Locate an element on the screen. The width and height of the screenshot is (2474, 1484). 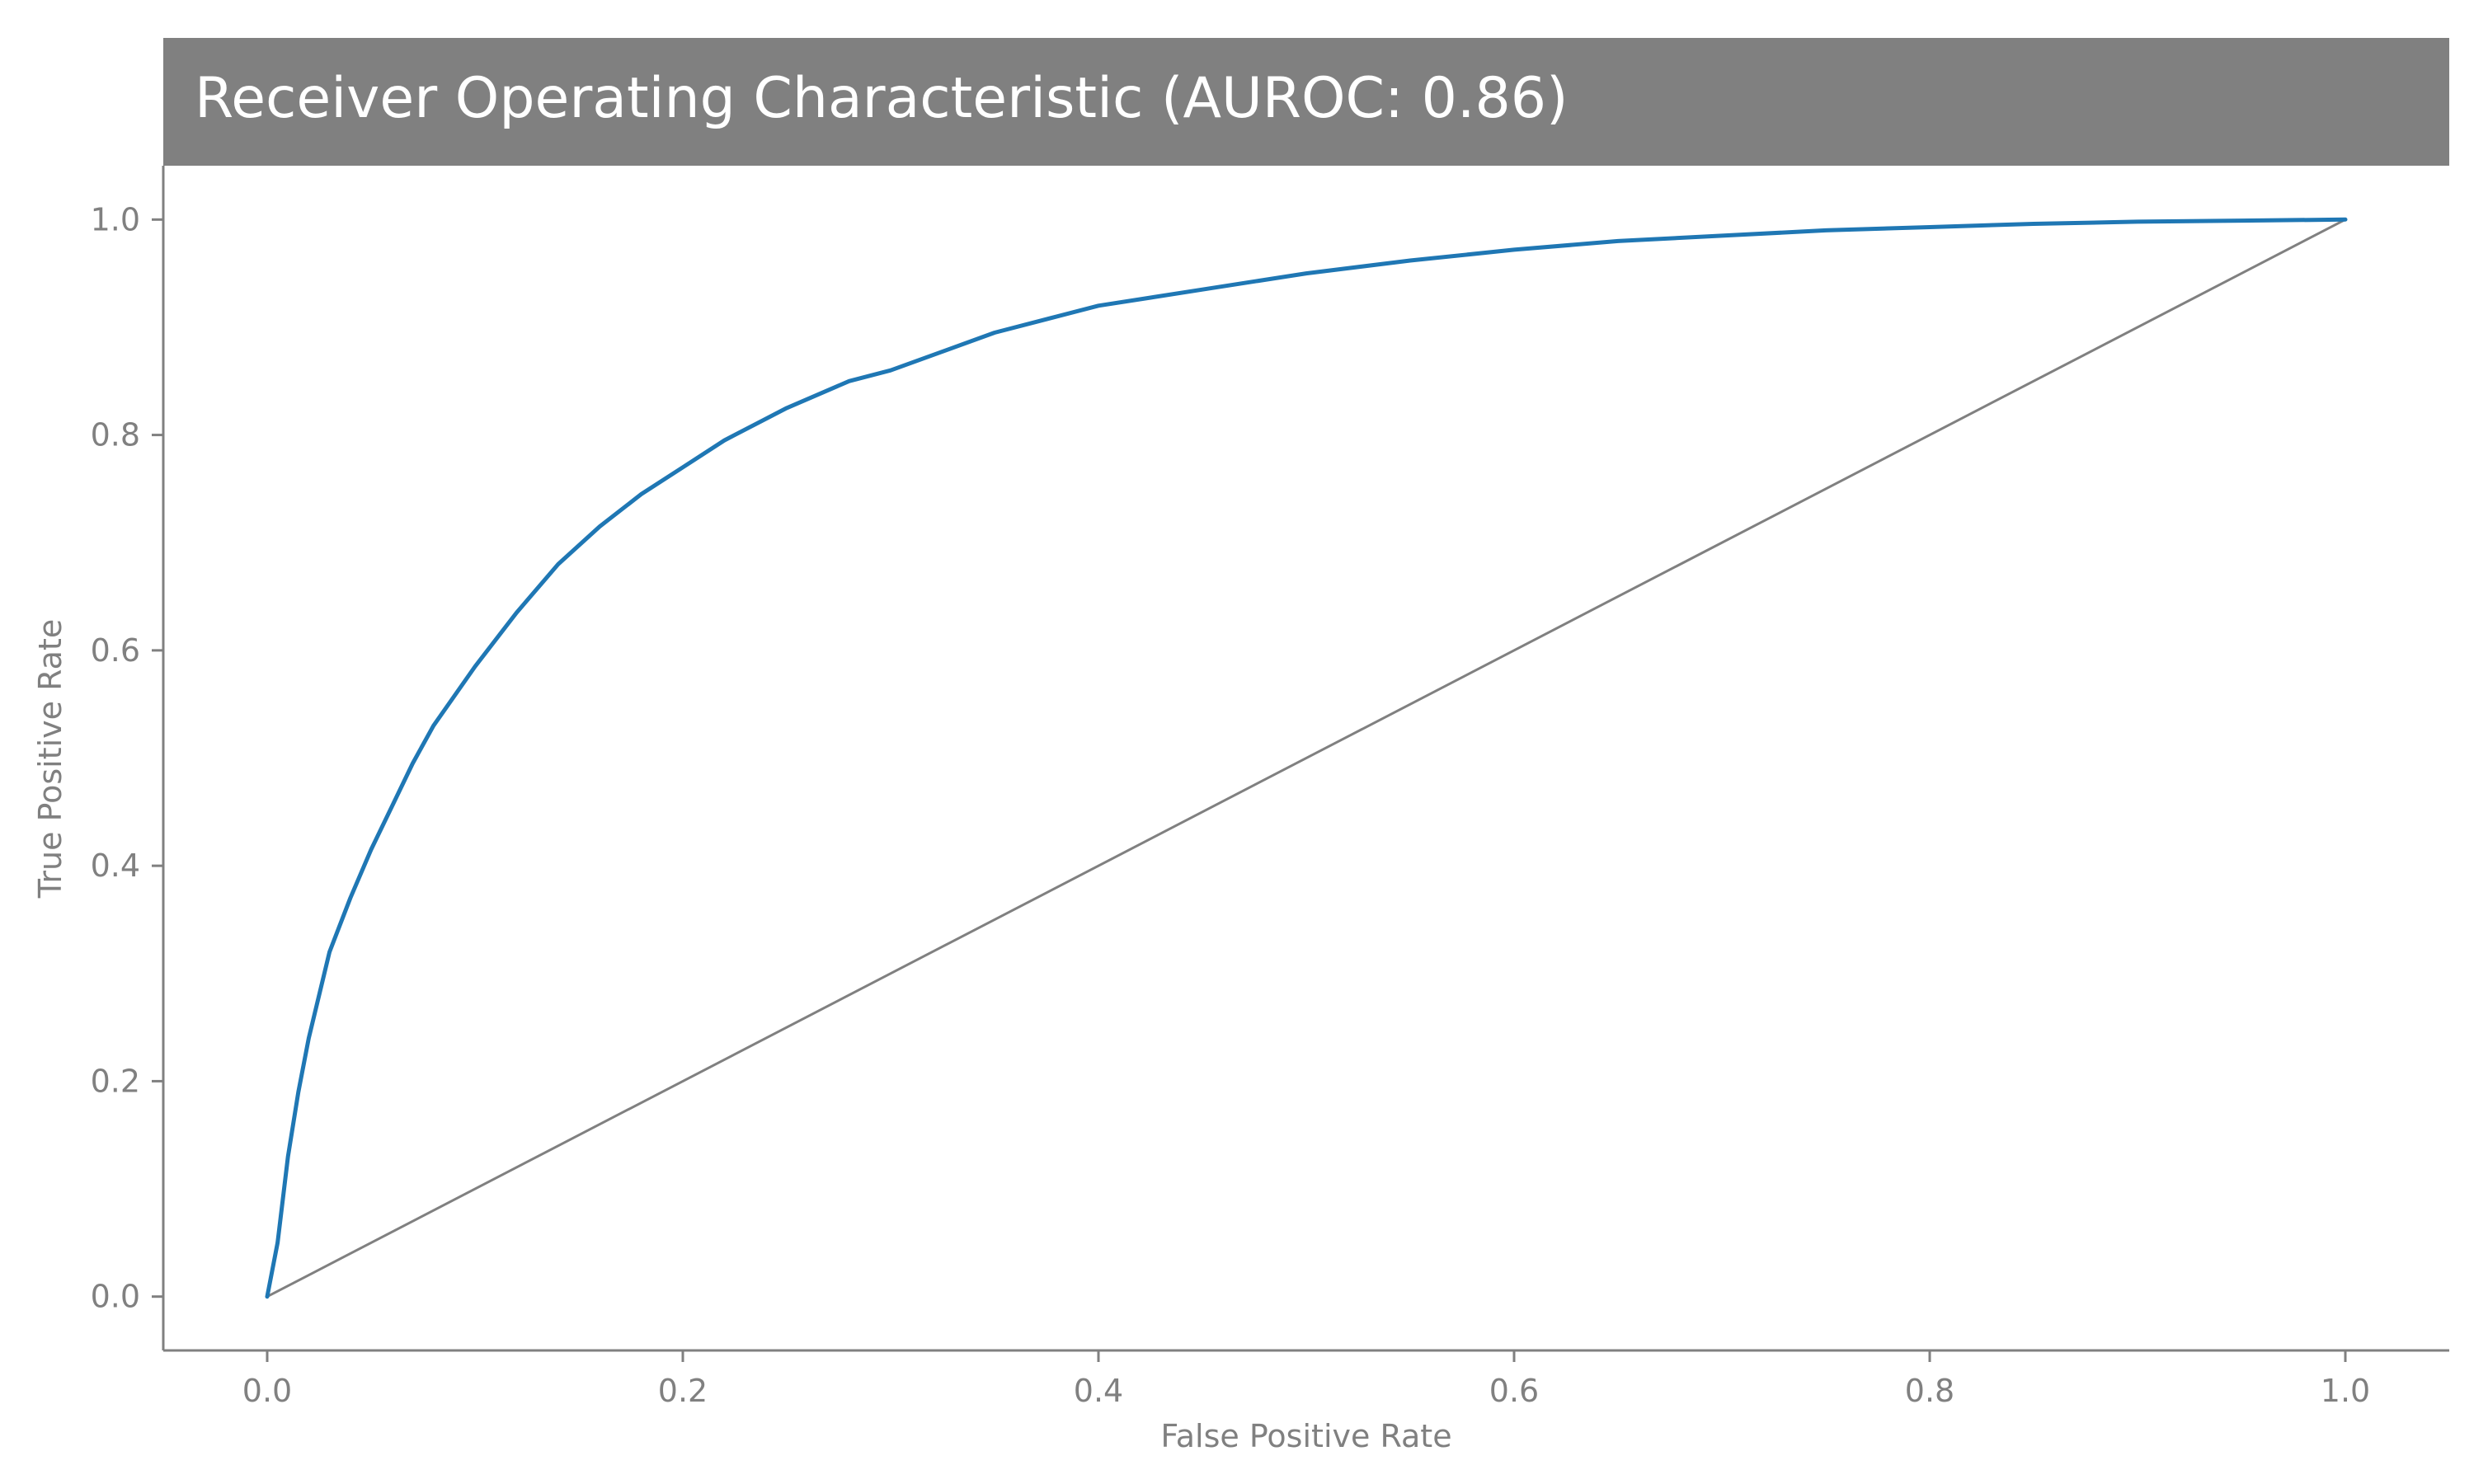
x-tick-label: 0.8 is located at coordinates (1929, 1391).